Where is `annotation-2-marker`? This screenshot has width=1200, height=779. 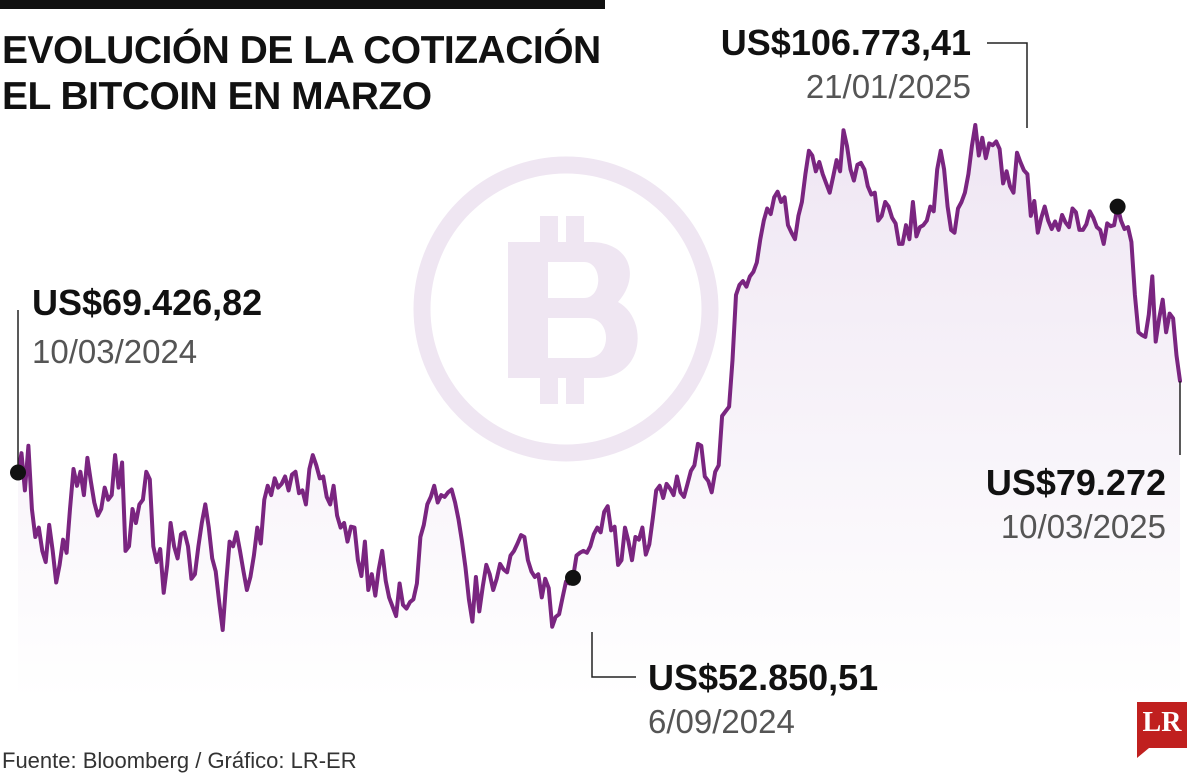
annotation-2-marker is located at coordinates (573, 577).